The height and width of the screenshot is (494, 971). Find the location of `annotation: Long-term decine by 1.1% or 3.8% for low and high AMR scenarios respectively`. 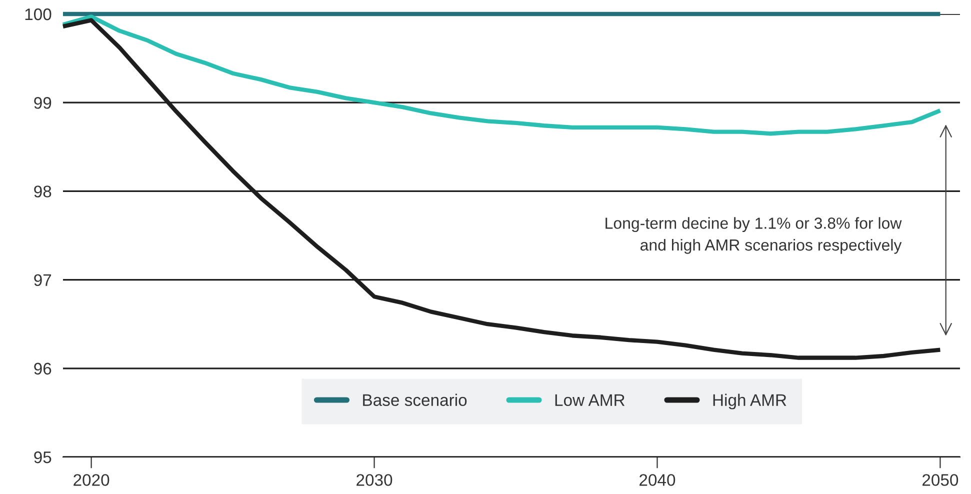

annotation: Long-term decine by 1.1% or 3.8% for low and high AMR scenarios respectively is located at coordinates (754, 235).